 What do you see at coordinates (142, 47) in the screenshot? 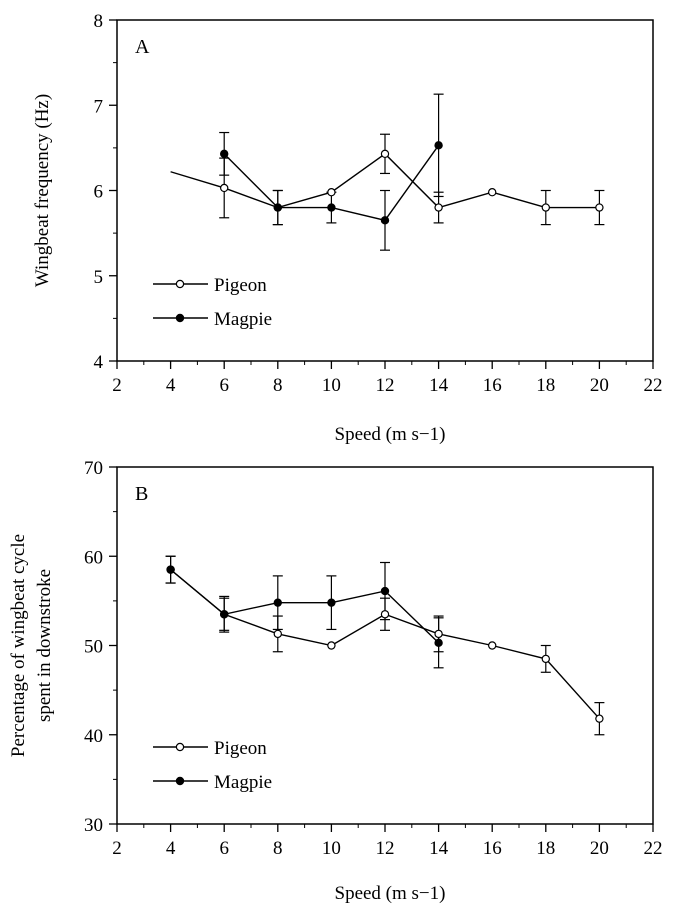
I see `panel-letter: A` at bounding box center [142, 47].